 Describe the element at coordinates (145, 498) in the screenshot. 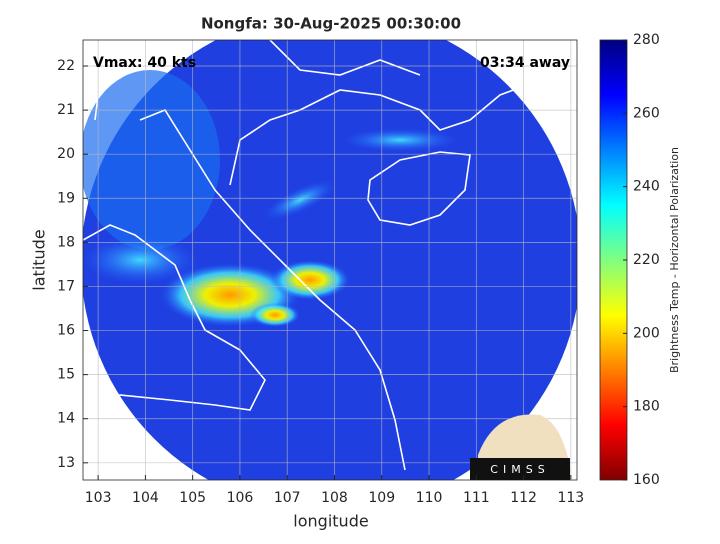

I see `x-tick-label: 104` at that location.